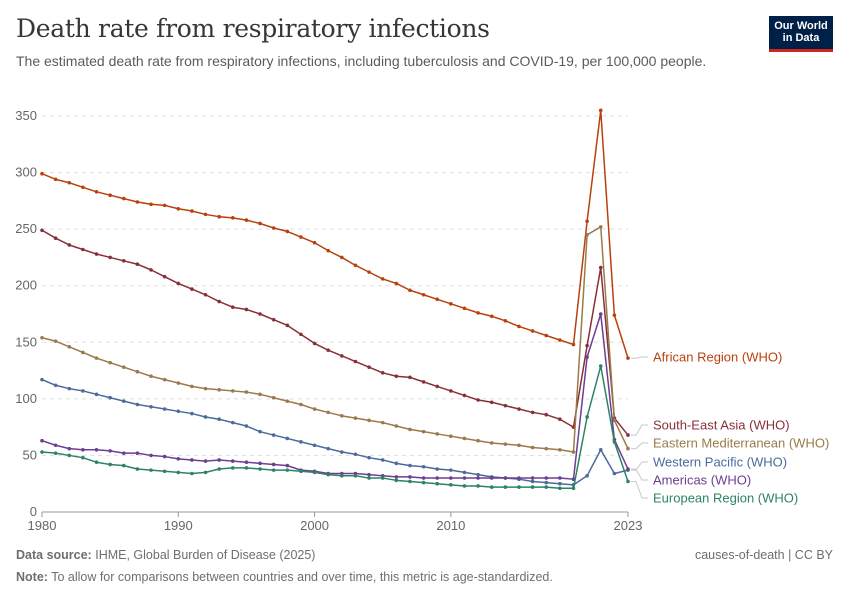 The width and height of the screenshot is (850, 600). What do you see at coordinates (725, 498) in the screenshot?
I see `series-label: European Region (WHO)` at bounding box center [725, 498].